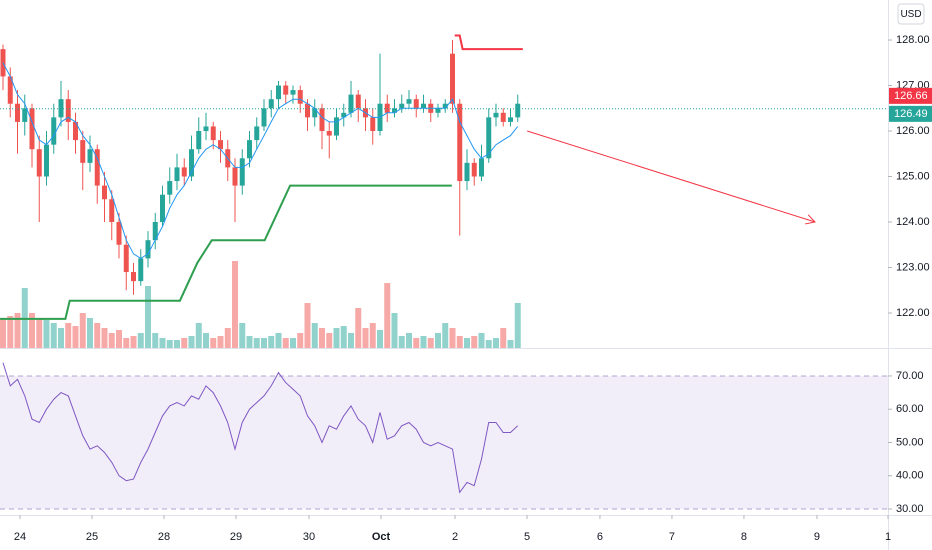 Image resolution: width=932 pixels, height=550 pixels. I want to click on rsi-line, so click(260, 428).